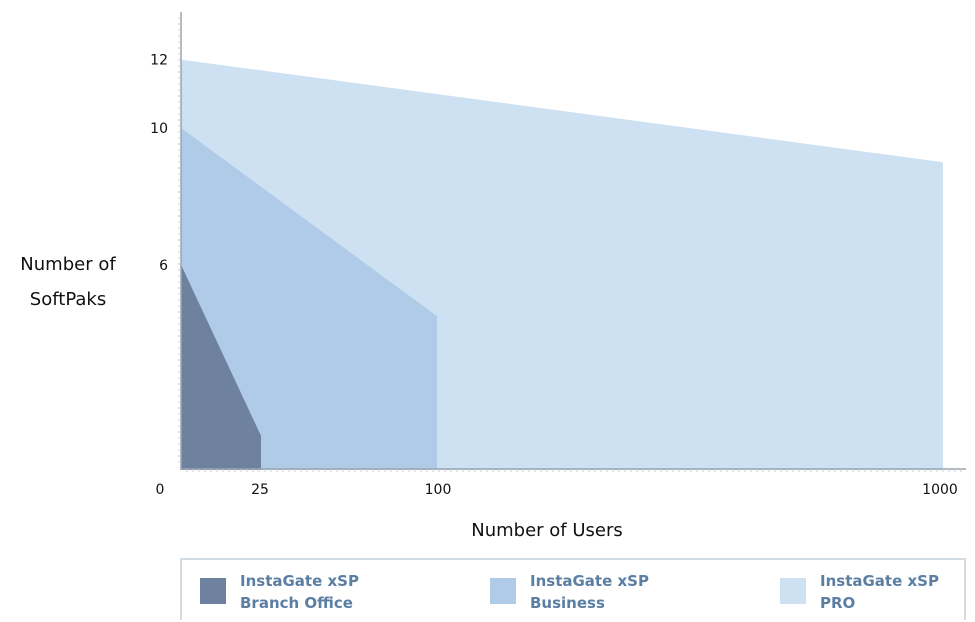  What do you see at coordinates (163, 266) in the screenshot?
I see `y-tick-label: 6` at bounding box center [163, 266].